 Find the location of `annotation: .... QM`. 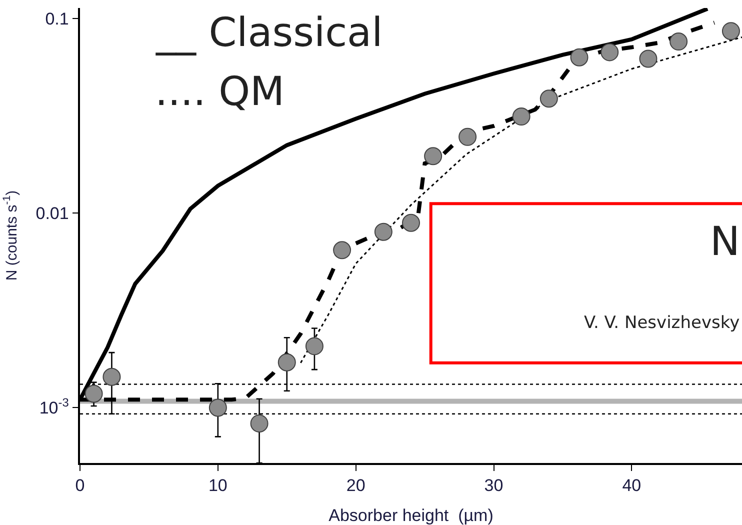

annotation: .... QM is located at coordinates (220, 92).